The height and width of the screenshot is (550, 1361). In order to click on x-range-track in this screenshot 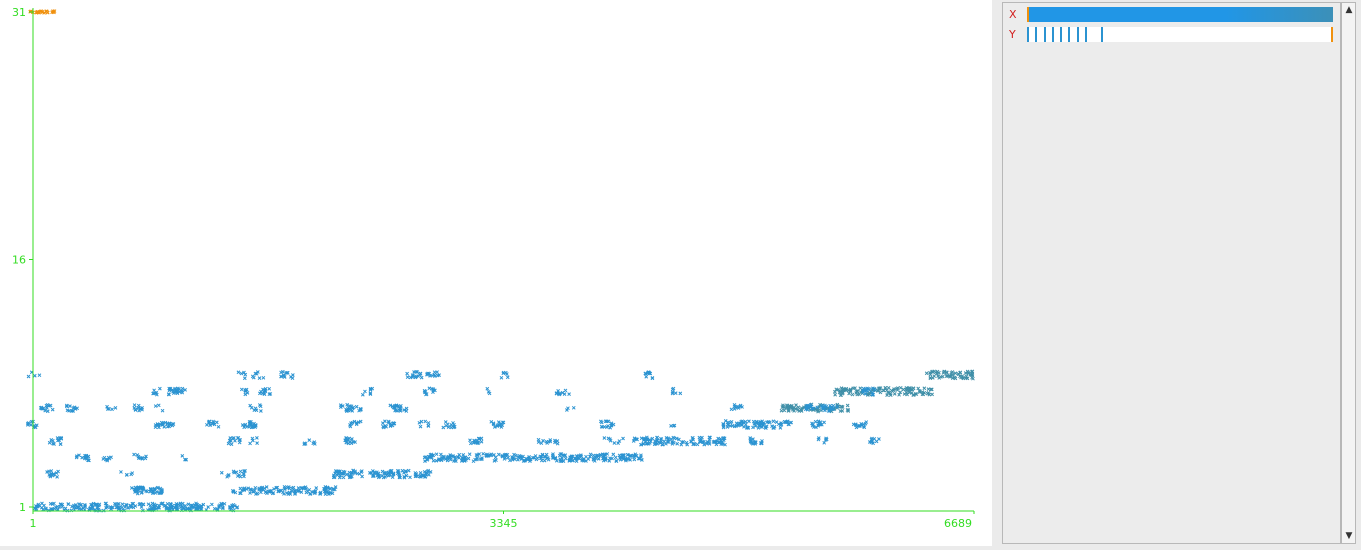, I will do `click(1180, 14)`.